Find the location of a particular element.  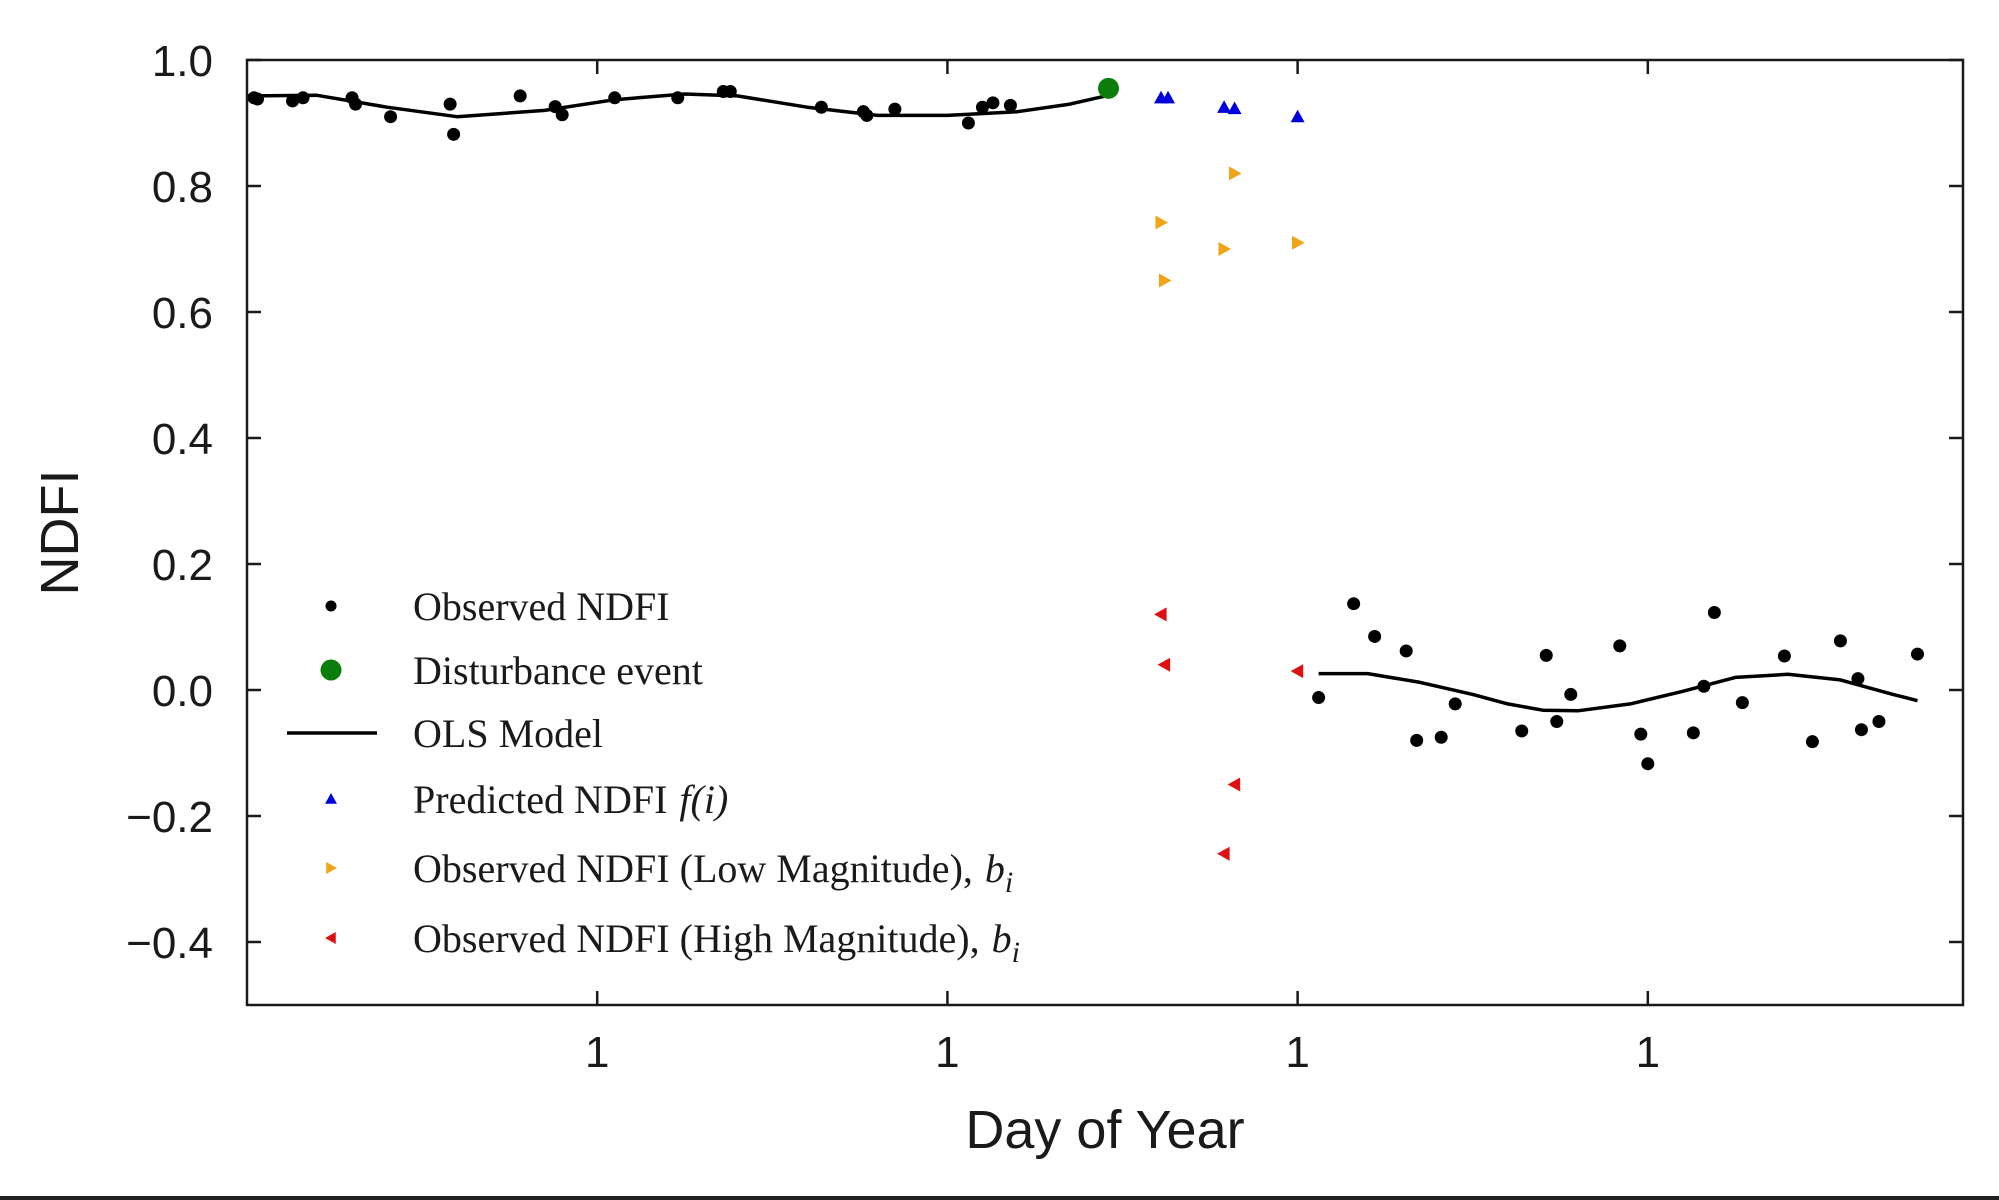

legend-label: Disturbance event is located at coordinates (558, 670).